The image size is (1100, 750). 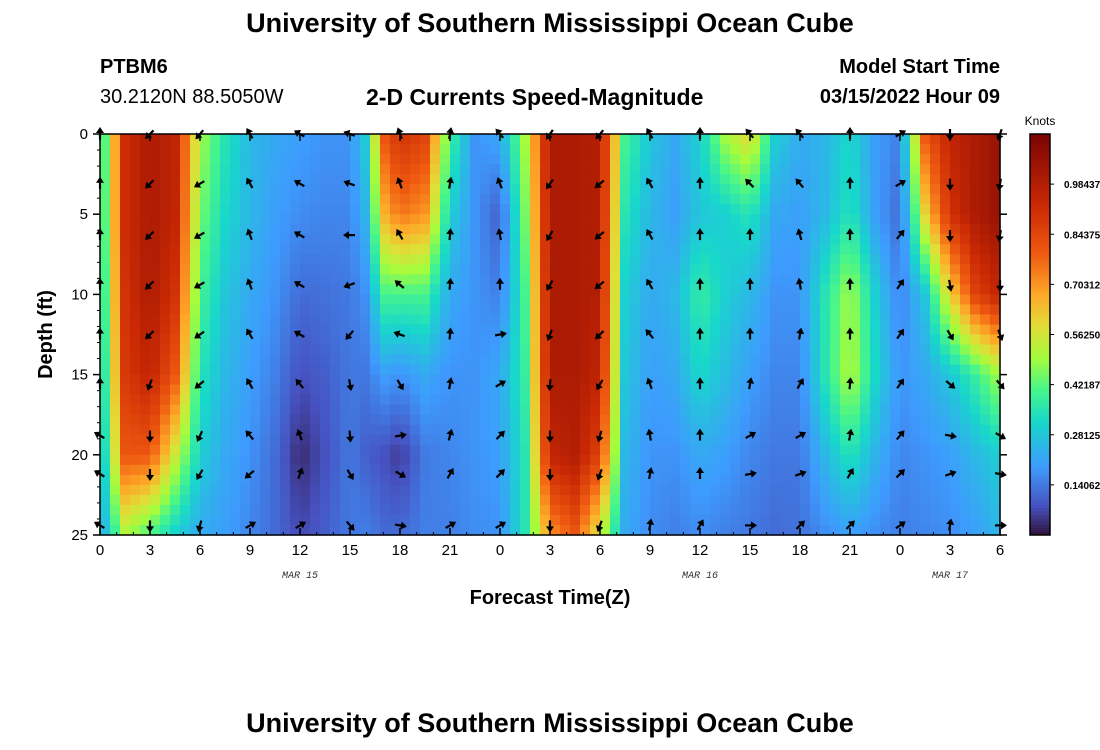 I want to click on model-start-label: Model Start Time, so click(x=919, y=67).